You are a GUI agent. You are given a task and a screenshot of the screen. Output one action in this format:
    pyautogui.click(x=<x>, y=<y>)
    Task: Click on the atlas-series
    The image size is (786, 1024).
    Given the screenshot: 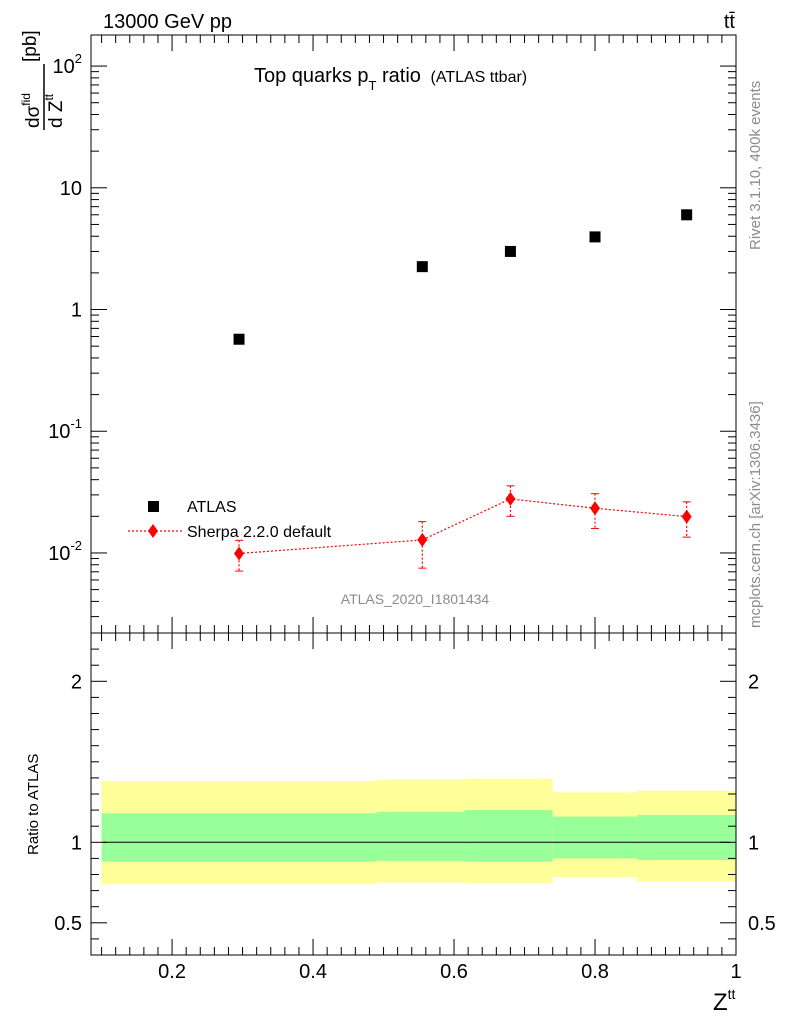 What is the action you would take?
    pyautogui.click(x=463, y=277)
    